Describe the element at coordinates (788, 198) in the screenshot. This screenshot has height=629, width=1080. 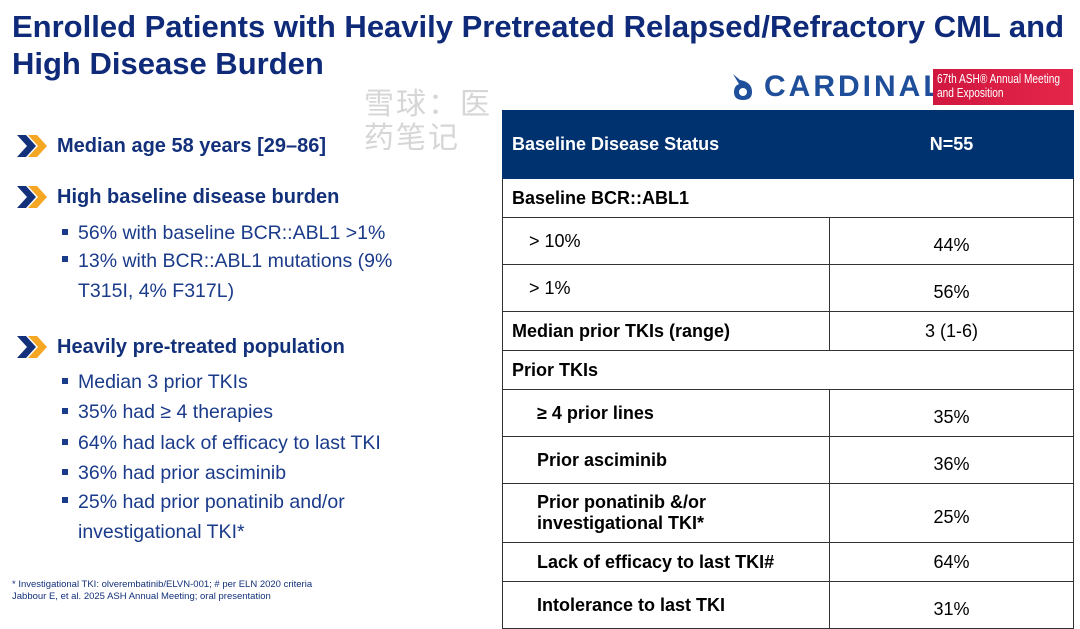
I see `table-row: Baseline BCR::ABL1` at that location.